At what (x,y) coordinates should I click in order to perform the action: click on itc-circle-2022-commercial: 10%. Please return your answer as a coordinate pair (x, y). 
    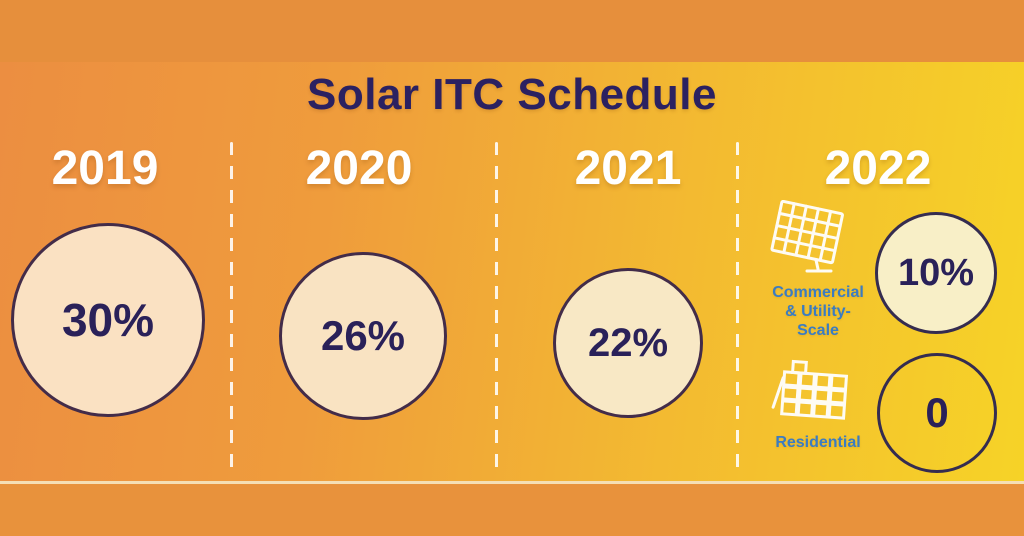
    Looking at the image, I should click on (936, 273).